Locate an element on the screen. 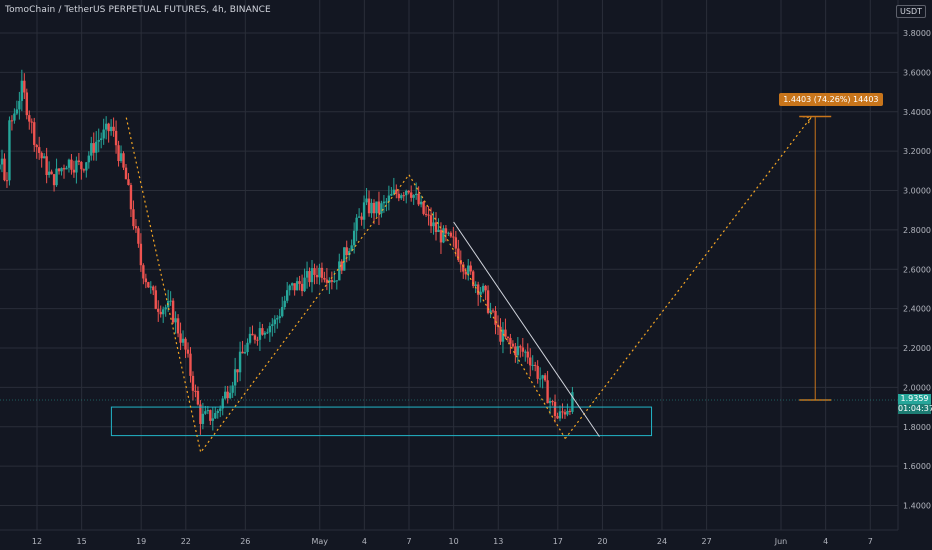 Image resolution: width=932 pixels, height=550 pixels. time-tick-label: 19 is located at coordinates (141, 541).